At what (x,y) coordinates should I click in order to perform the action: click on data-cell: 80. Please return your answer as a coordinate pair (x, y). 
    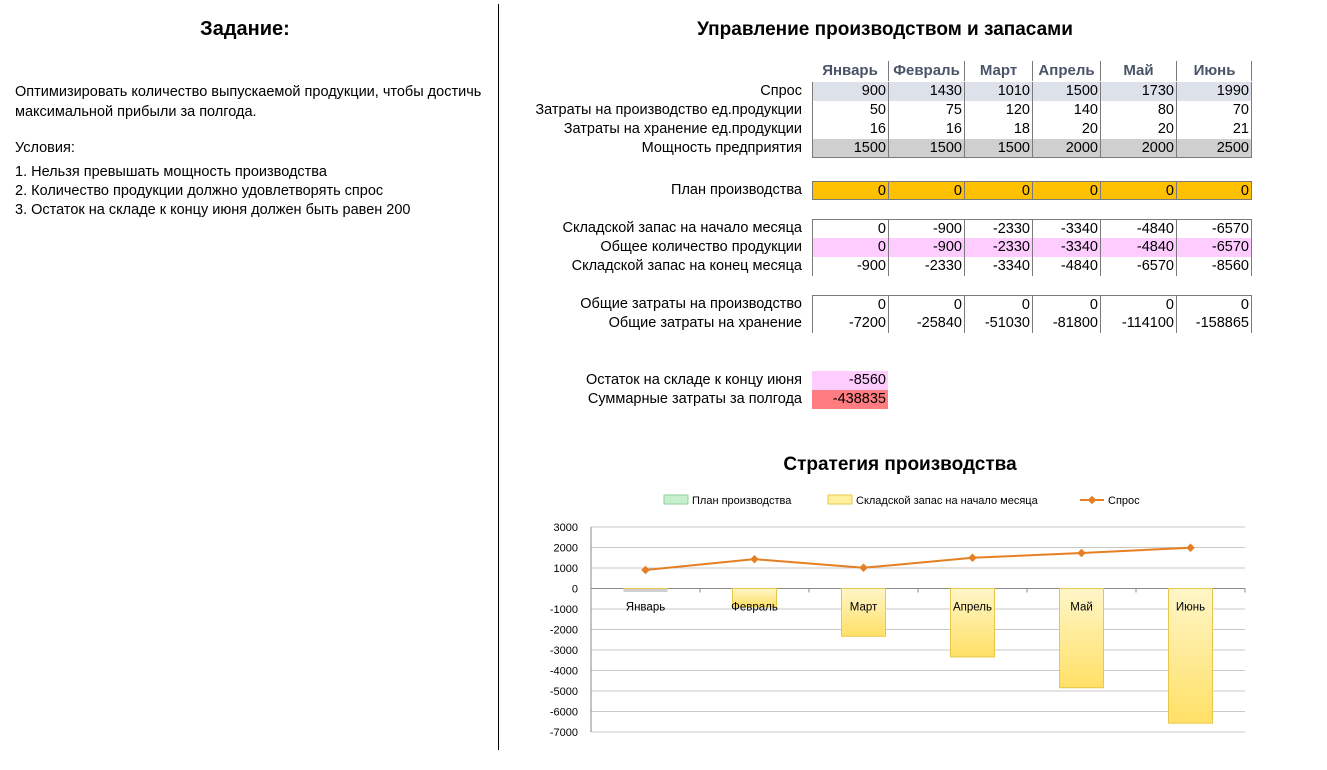
    Looking at the image, I should click on (1138, 110).